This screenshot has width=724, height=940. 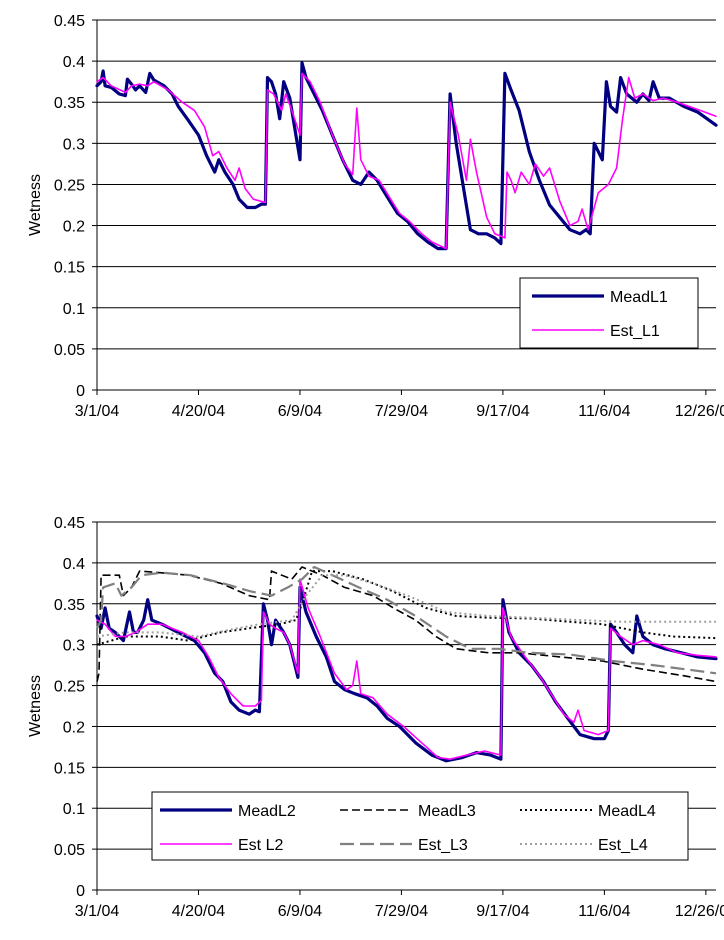 I want to click on chart-bottom-legend-label: MeadL3, so click(x=447, y=811).